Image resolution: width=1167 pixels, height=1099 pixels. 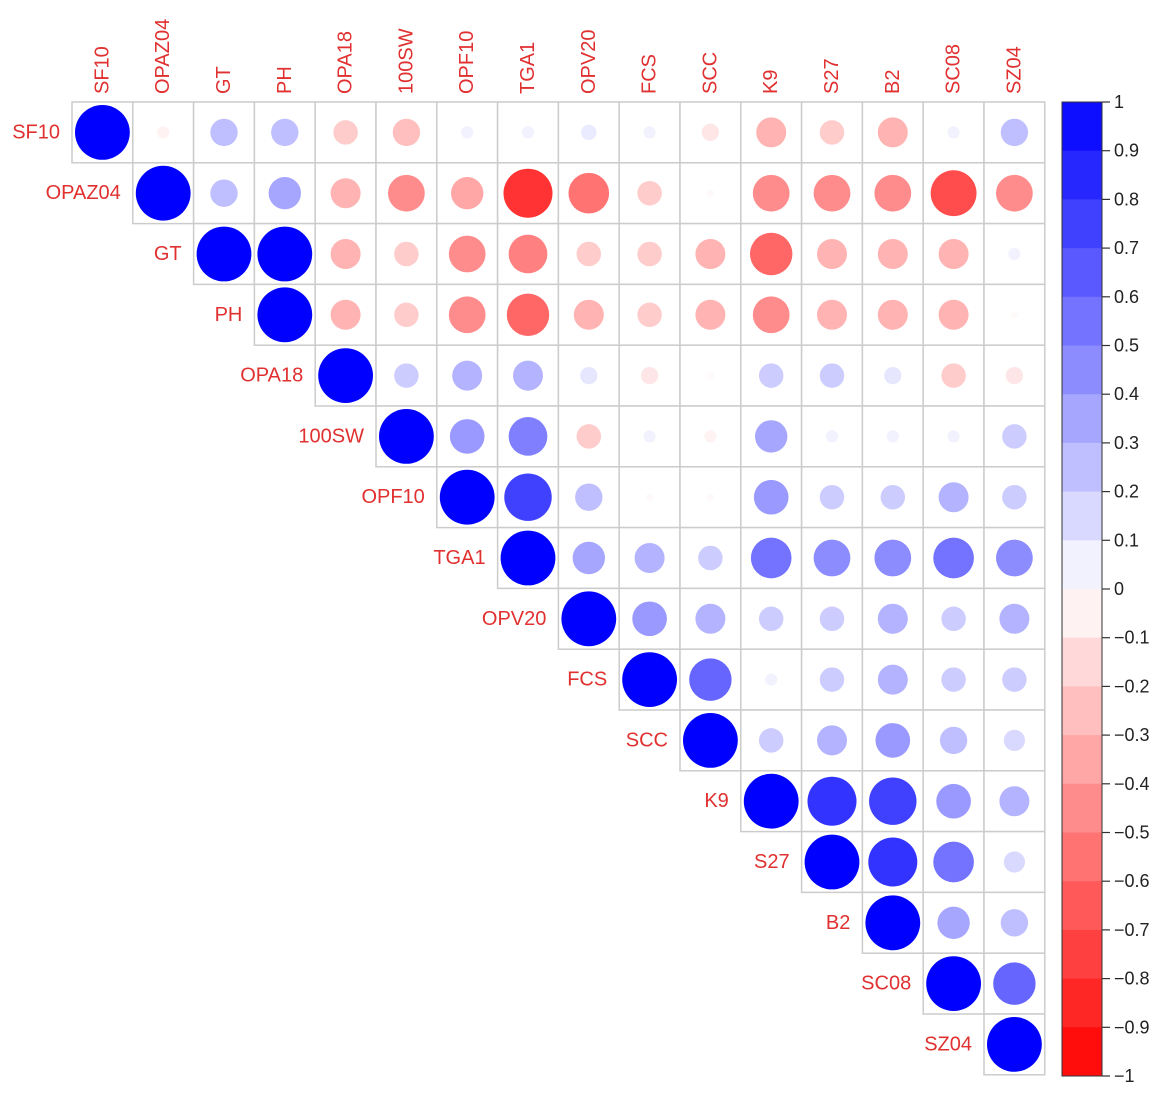 What do you see at coordinates (224, 80) in the screenshot?
I see `column-label: GT` at bounding box center [224, 80].